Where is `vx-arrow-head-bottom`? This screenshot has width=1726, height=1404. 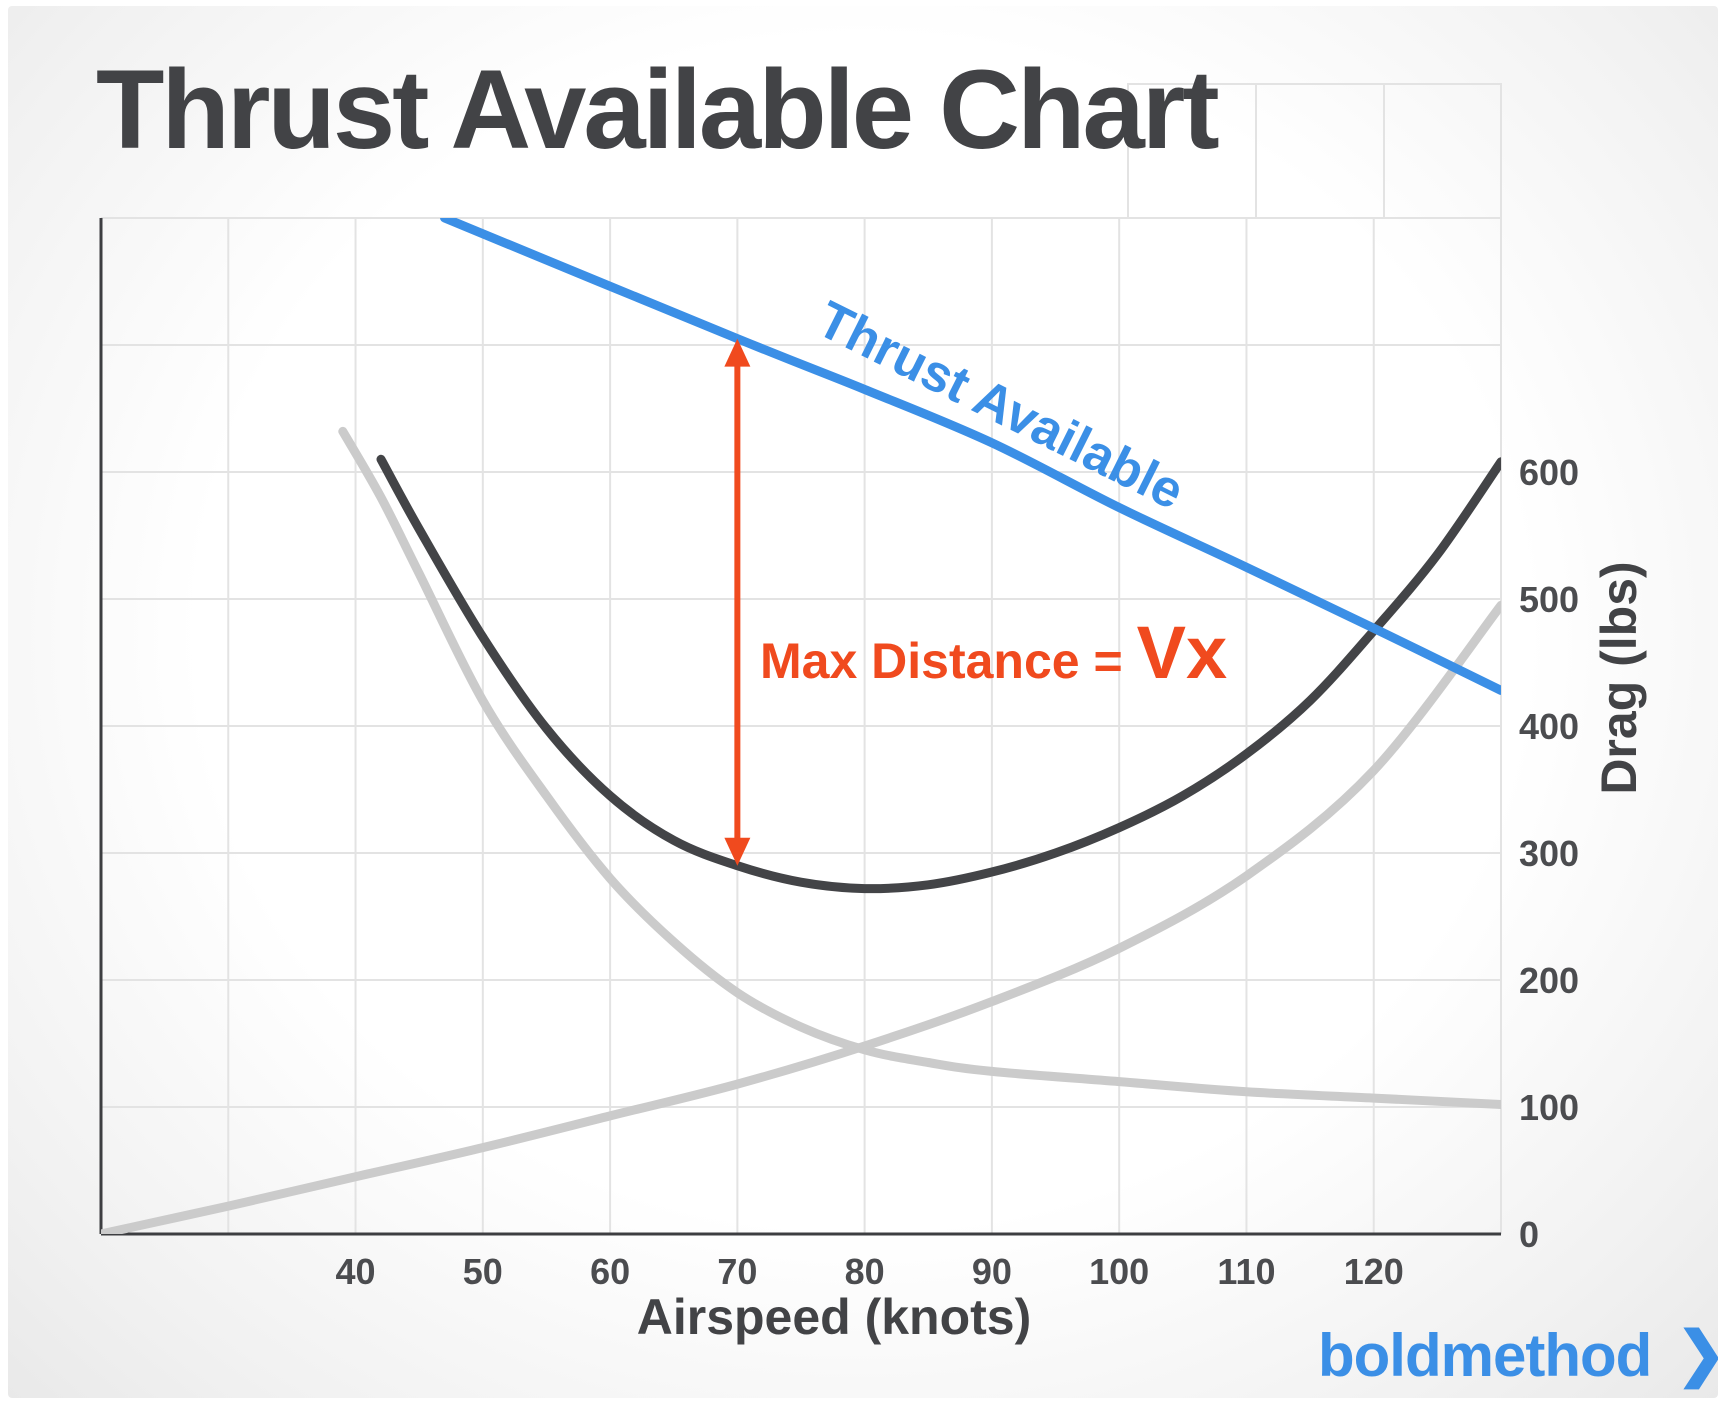 vx-arrow-head-bottom is located at coordinates (737, 851).